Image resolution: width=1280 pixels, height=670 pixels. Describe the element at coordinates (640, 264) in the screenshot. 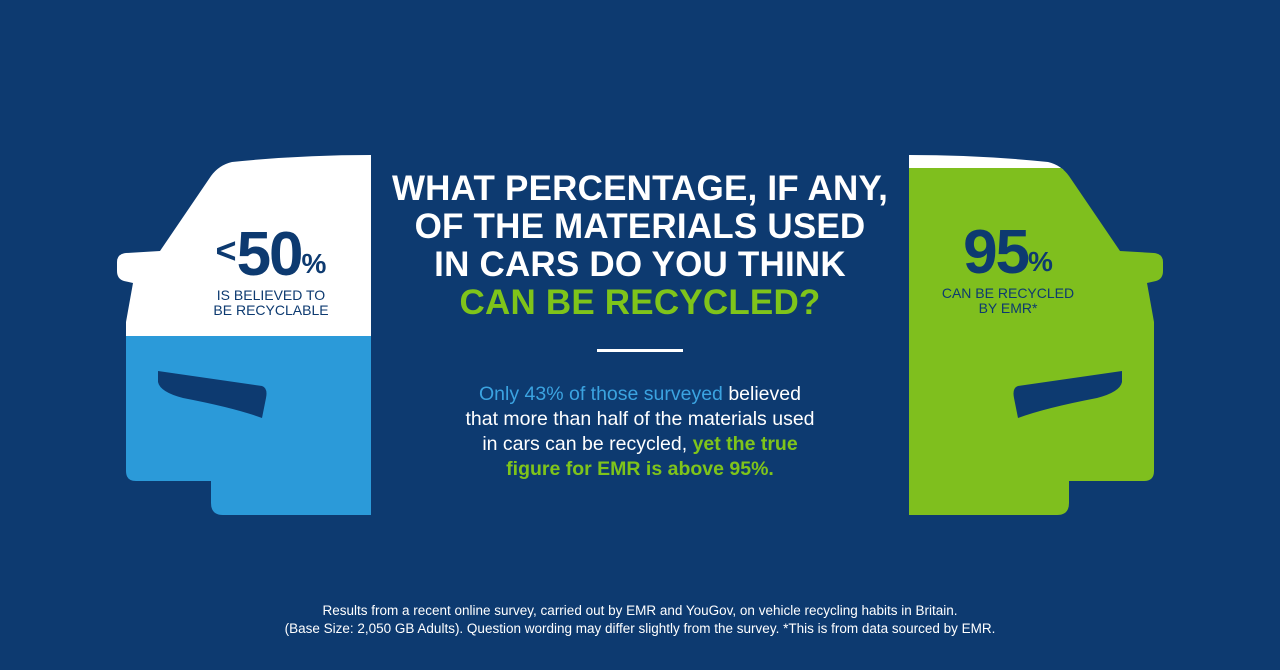

I see `headline-line3: IN CARS DO YOU THINK` at that location.